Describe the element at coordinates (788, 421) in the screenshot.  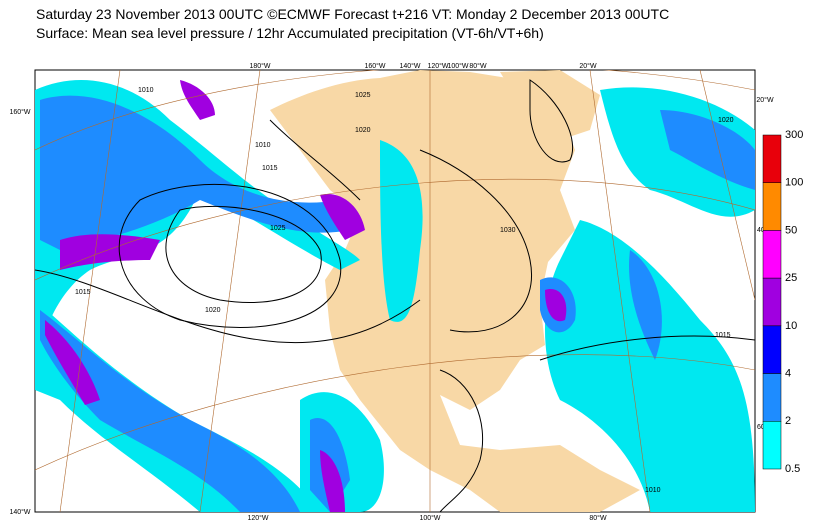
I see `colorbar-label: 2` at that location.